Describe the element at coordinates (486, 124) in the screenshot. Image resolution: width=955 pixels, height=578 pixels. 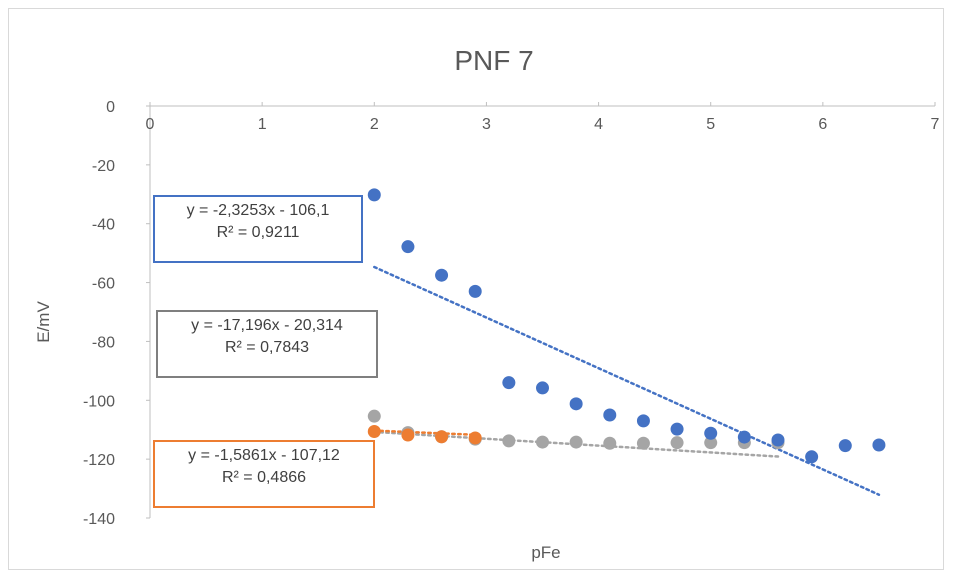
I see `x-tick-label: 3` at that location.